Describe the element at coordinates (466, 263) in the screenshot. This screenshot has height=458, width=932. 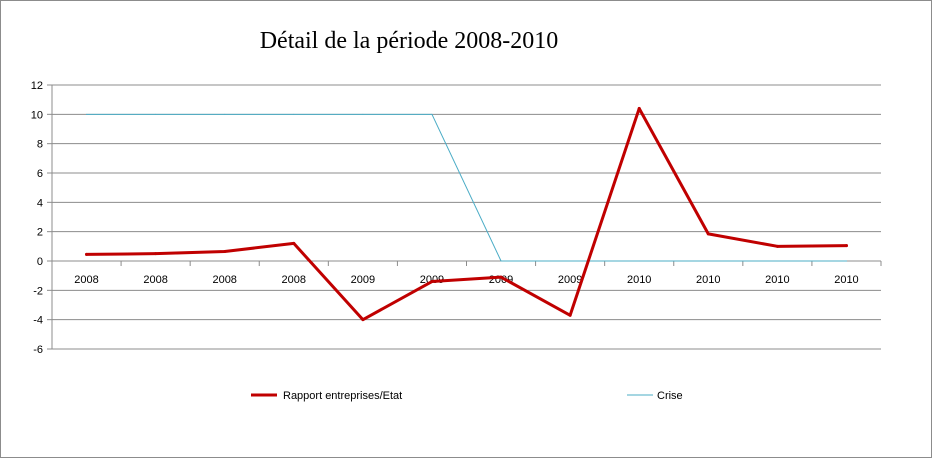
I see `x-axis` at that location.